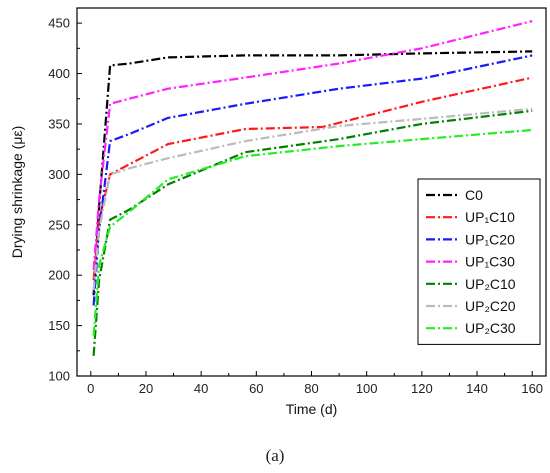  I want to click on x-tick-label-8: 160, so click(532, 388).